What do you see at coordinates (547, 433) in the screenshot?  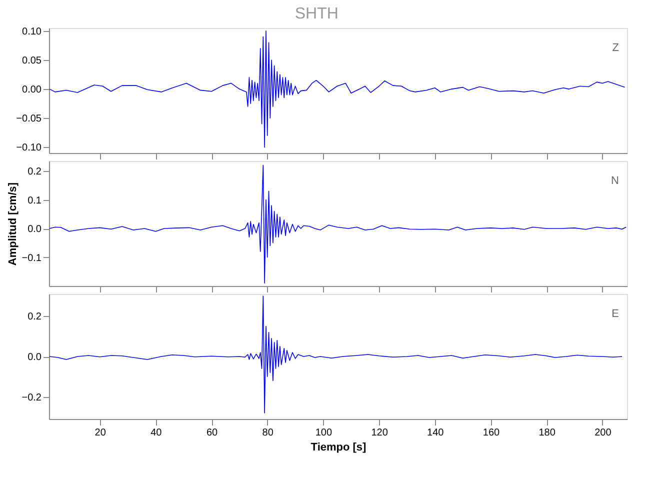 I see `x-tick-label: 180` at bounding box center [547, 433].